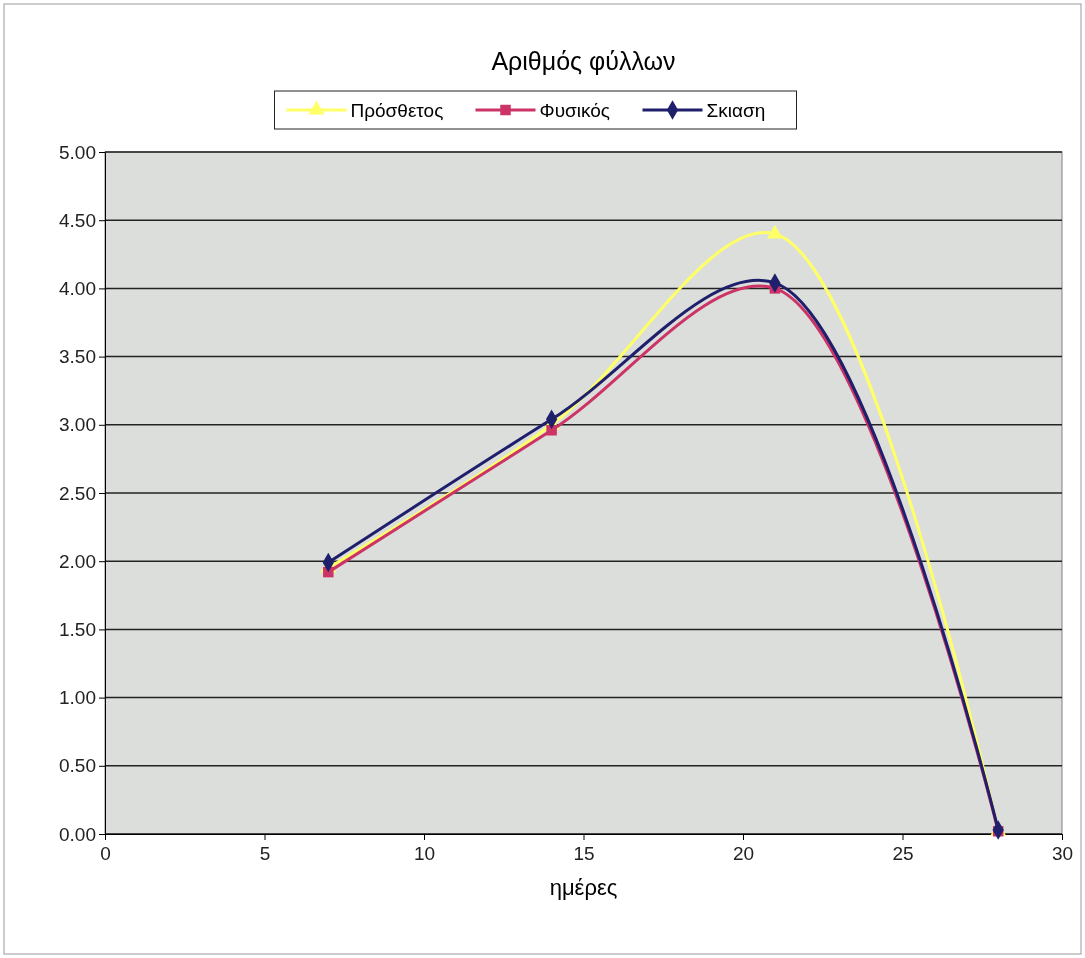 Image resolution: width=1085 pixels, height=958 pixels. What do you see at coordinates (903, 854) in the screenshot?
I see `x-tick-label: 25` at bounding box center [903, 854].